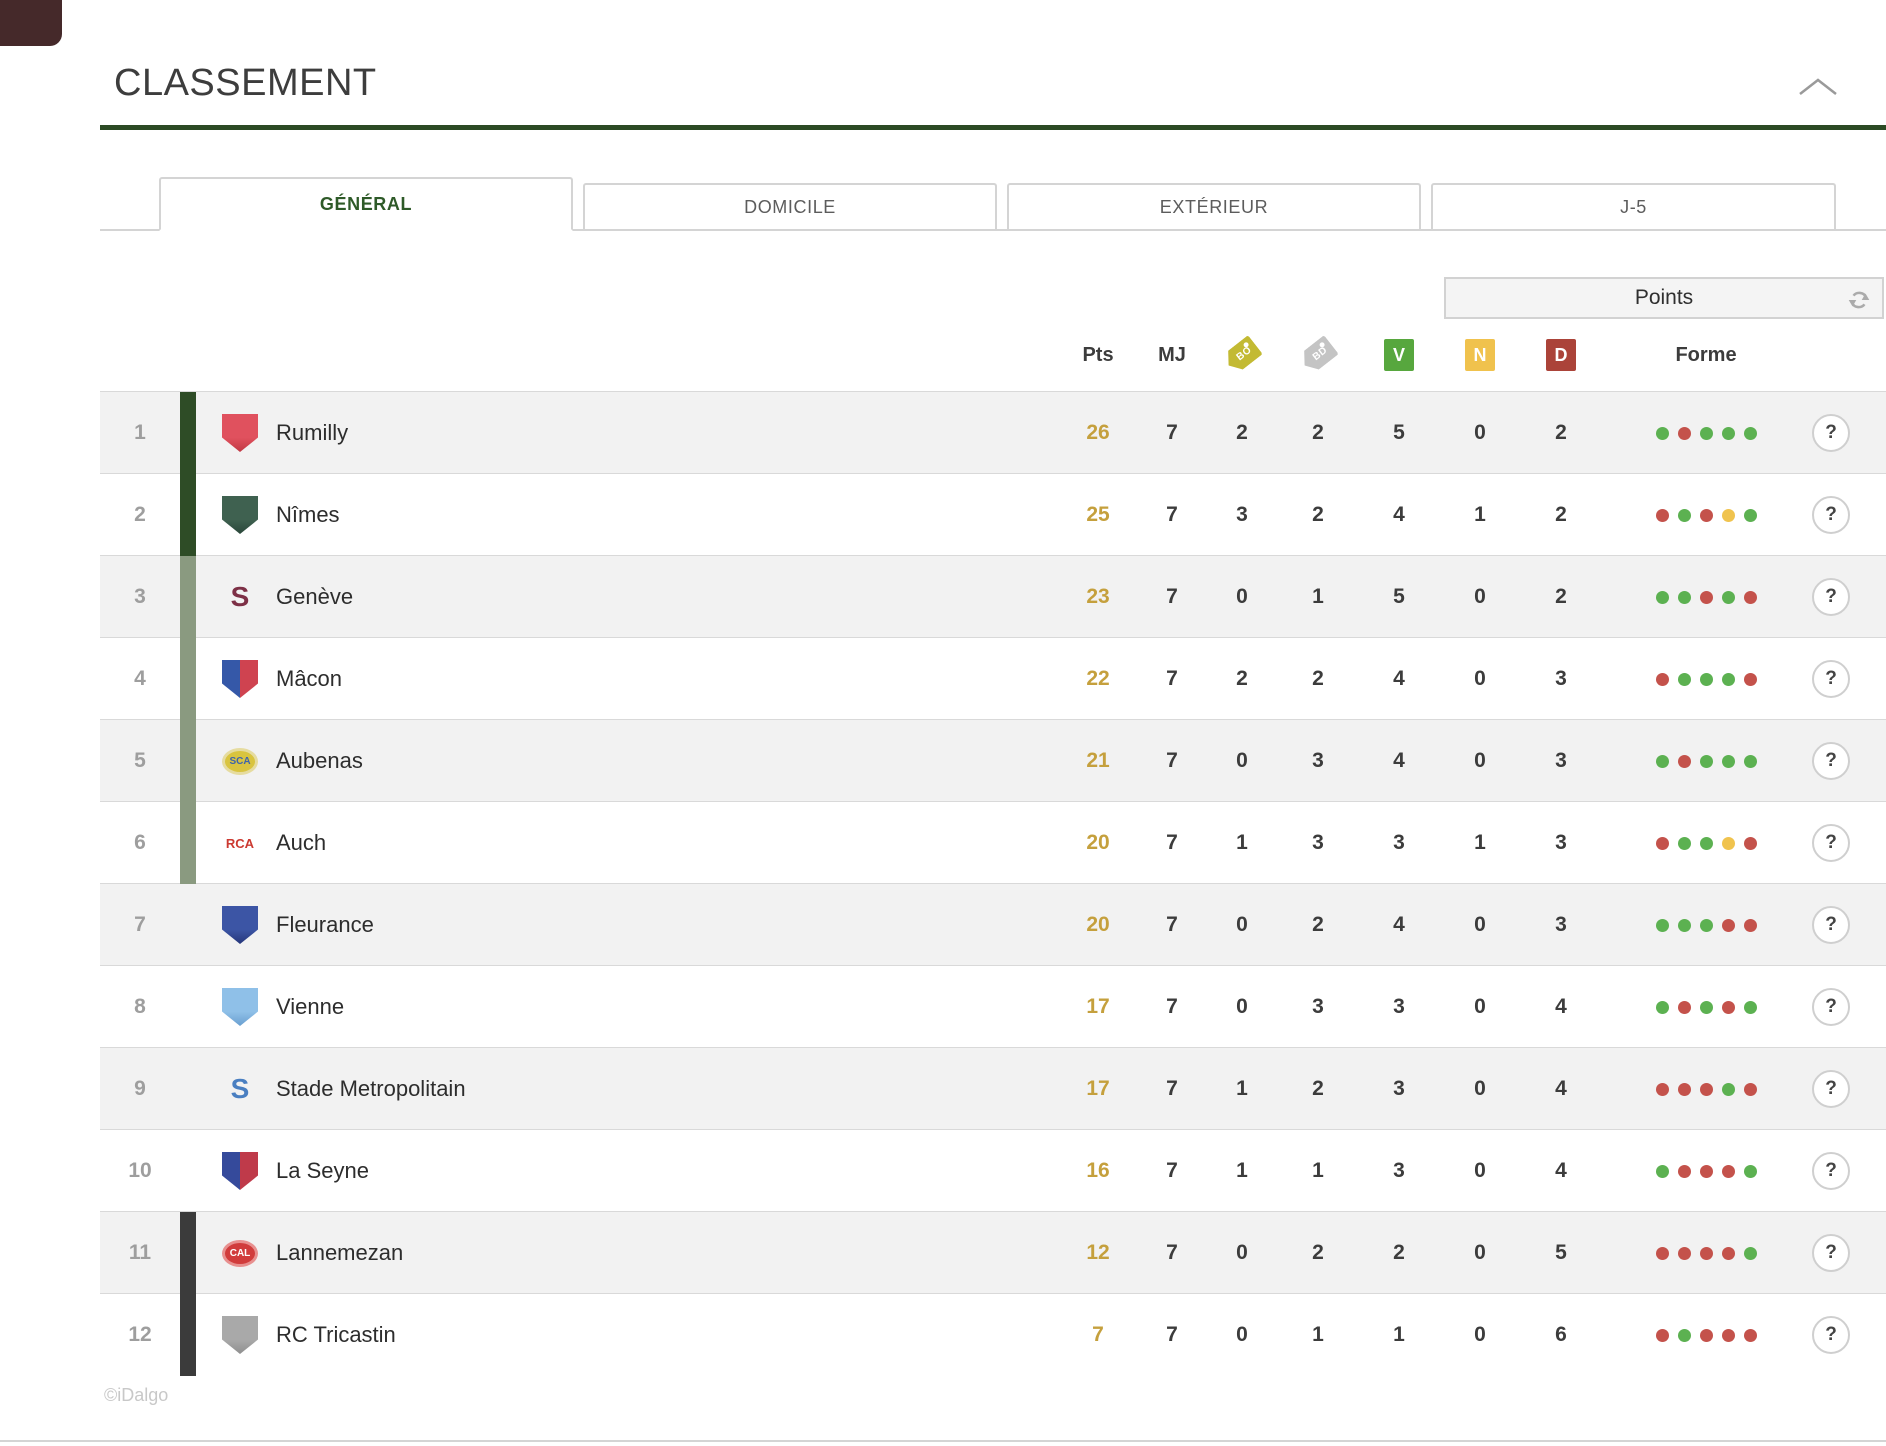  What do you see at coordinates (140, 1252) in the screenshot?
I see `rank-number: 11` at bounding box center [140, 1252].